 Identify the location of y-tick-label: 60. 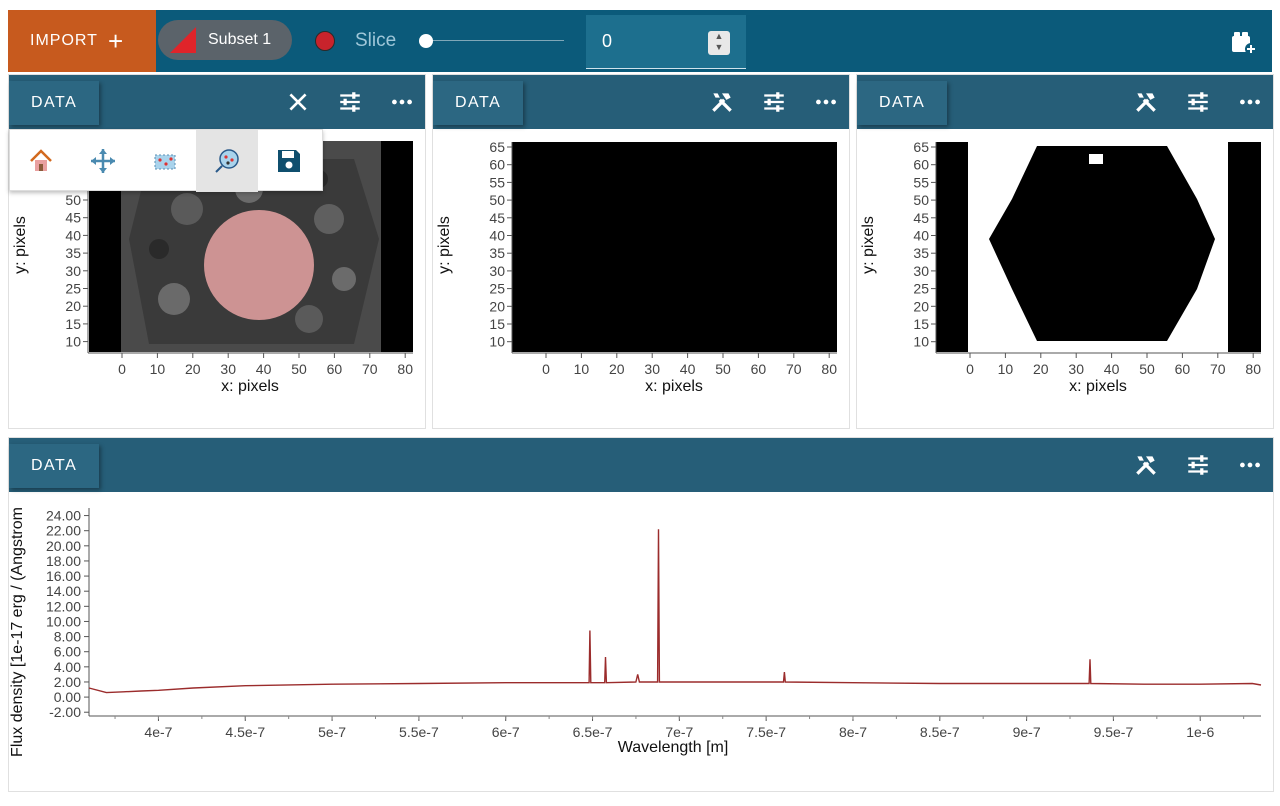
(497, 165).